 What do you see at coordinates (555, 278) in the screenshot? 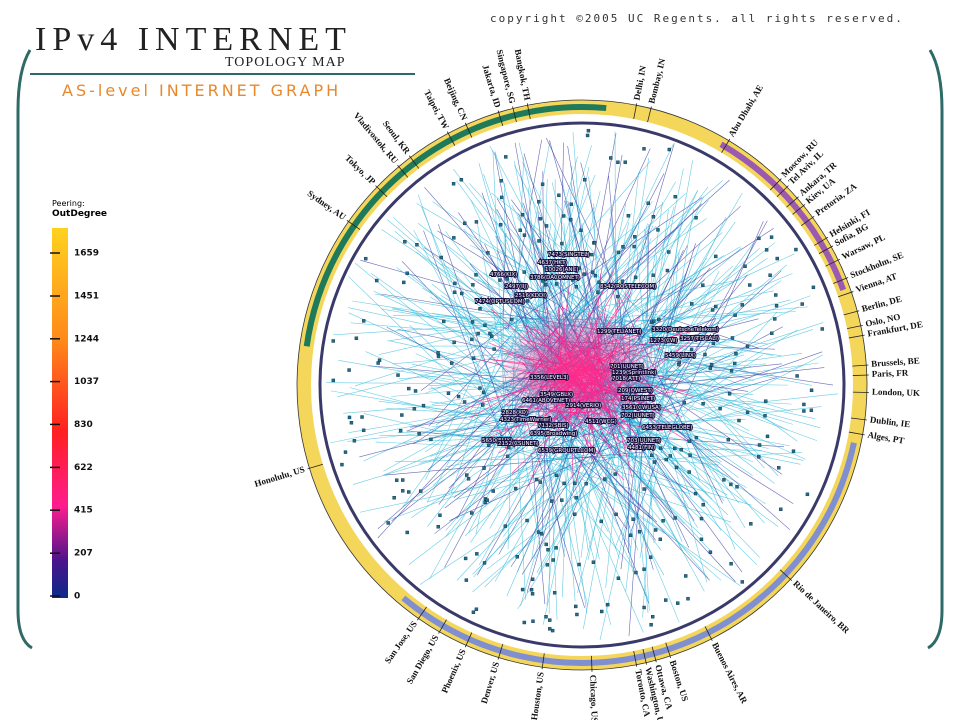
I see `as-label: 3786(DACOMNET)` at bounding box center [555, 278].